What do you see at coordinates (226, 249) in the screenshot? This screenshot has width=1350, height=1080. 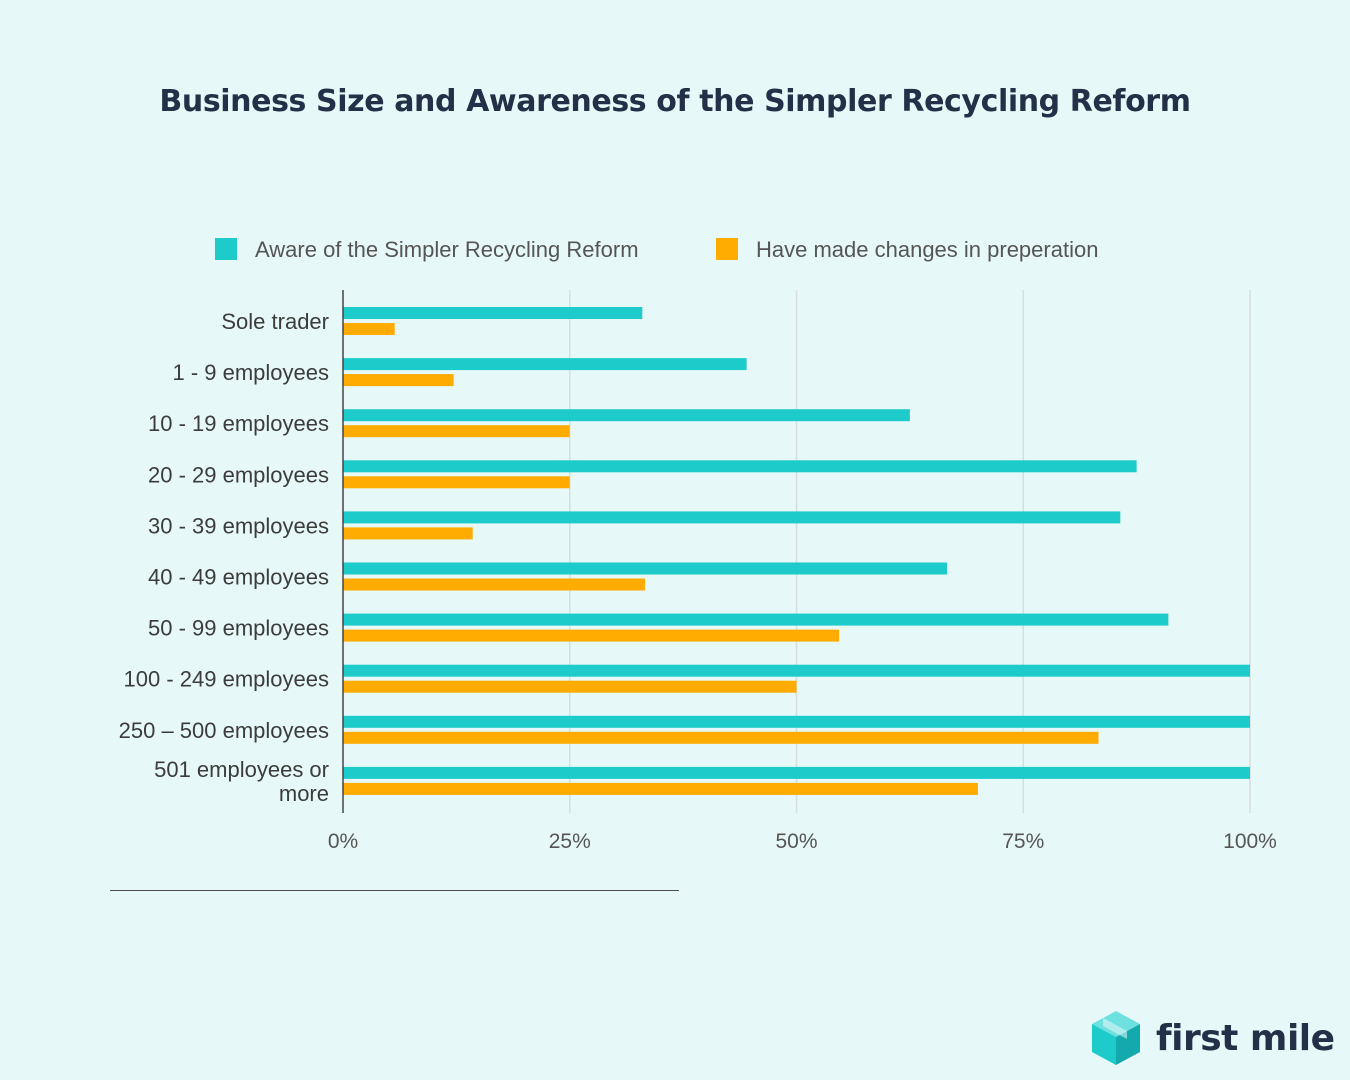 I see `legend-swatch-aware` at bounding box center [226, 249].